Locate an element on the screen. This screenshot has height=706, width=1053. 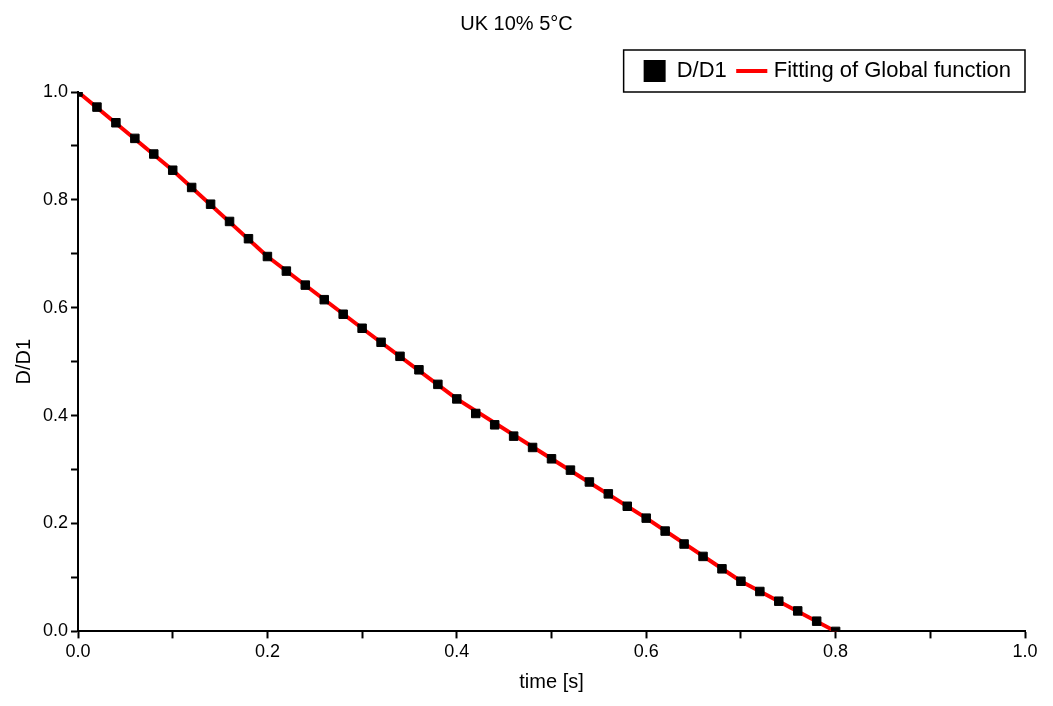
x-tick-label: 0.6 is located at coordinates (646, 651).